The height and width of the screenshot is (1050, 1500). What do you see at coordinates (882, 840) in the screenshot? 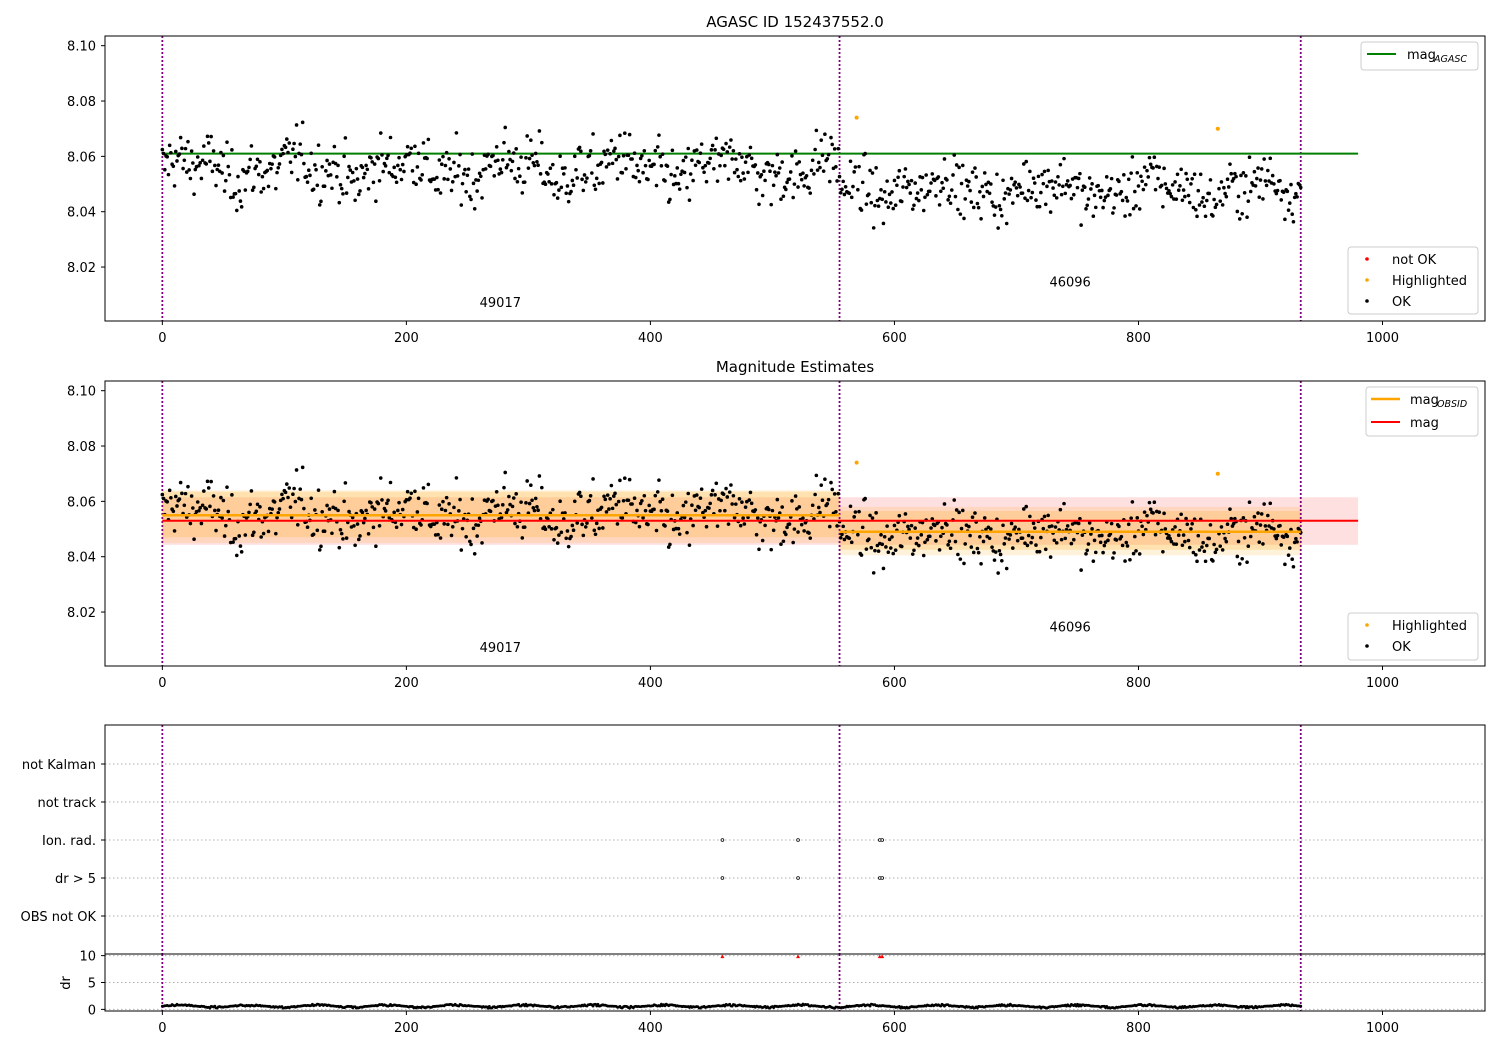
I see `panel3-flag-point` at bounding box center [882, 840].